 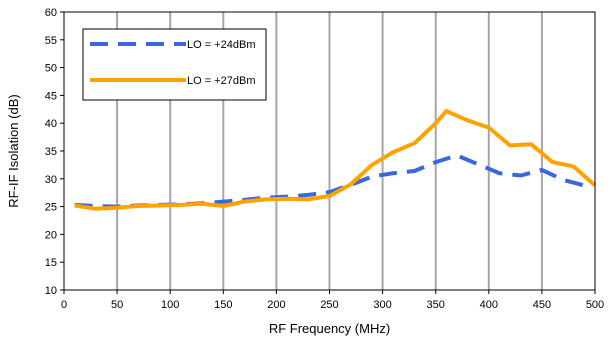 I want to click on x-tick-label: 500, so click(x=595, y=305).